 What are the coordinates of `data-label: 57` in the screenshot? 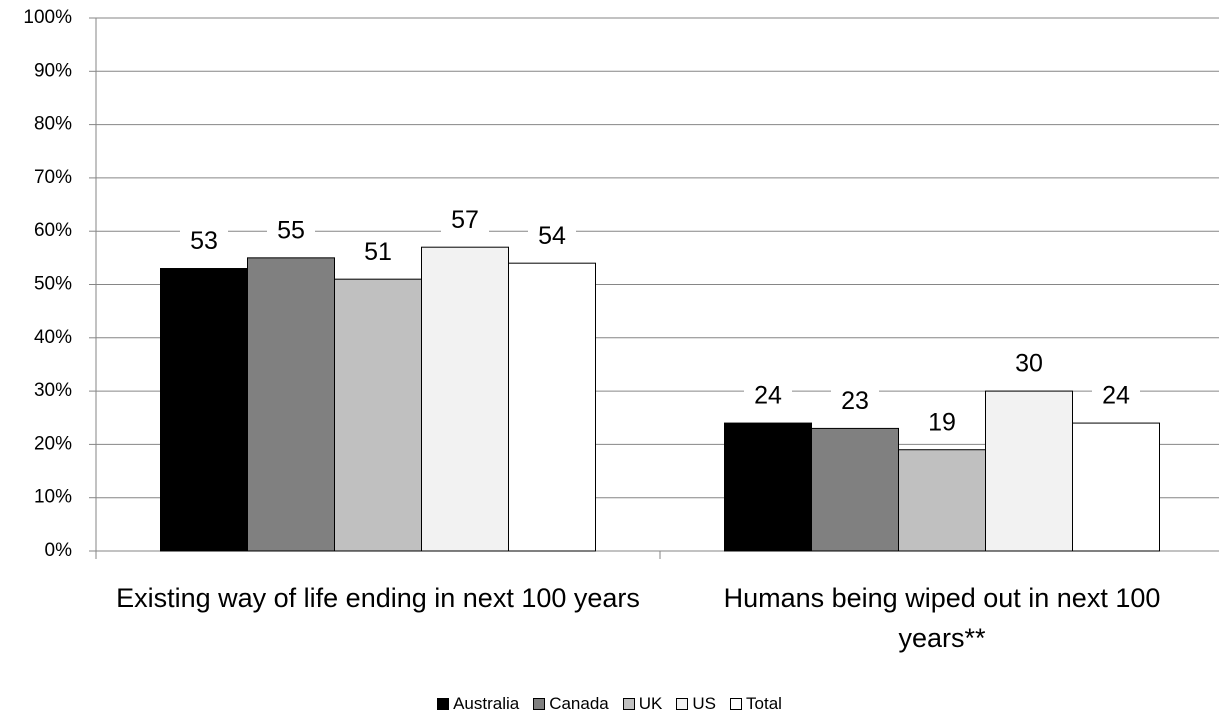 It's located at (465, 220).